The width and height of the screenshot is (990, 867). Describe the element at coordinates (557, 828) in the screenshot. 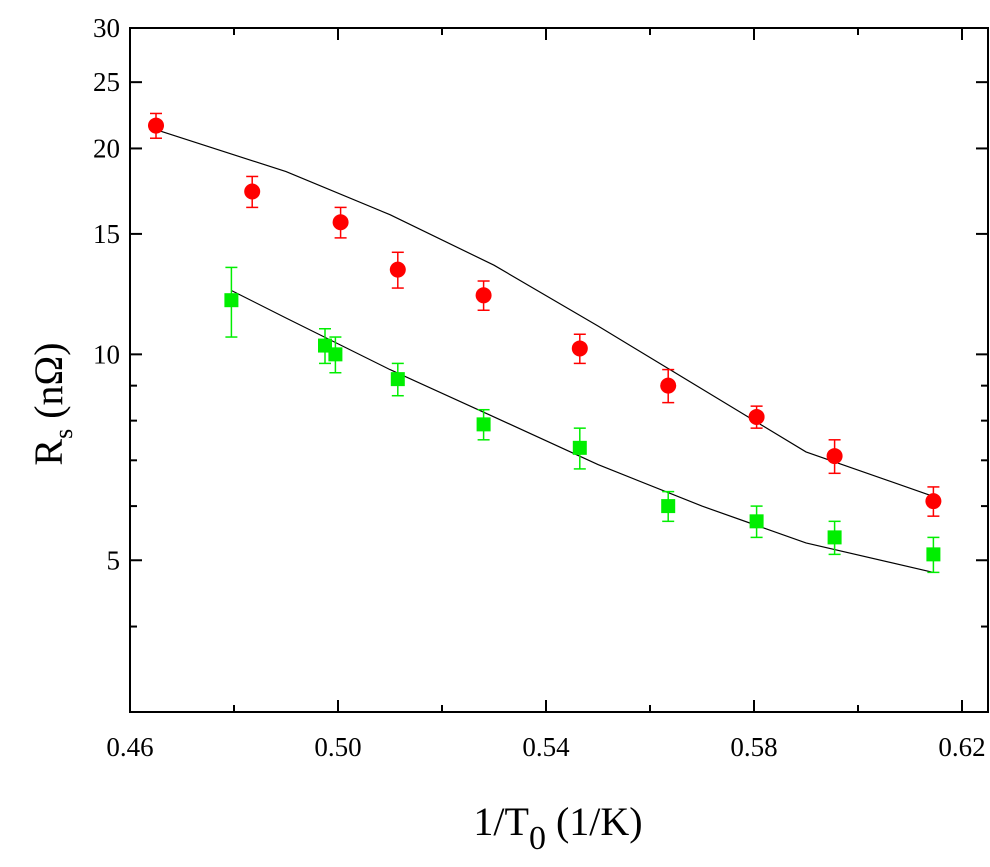

I see `x-axis-title: 1/T0 (1/K)` at that location.